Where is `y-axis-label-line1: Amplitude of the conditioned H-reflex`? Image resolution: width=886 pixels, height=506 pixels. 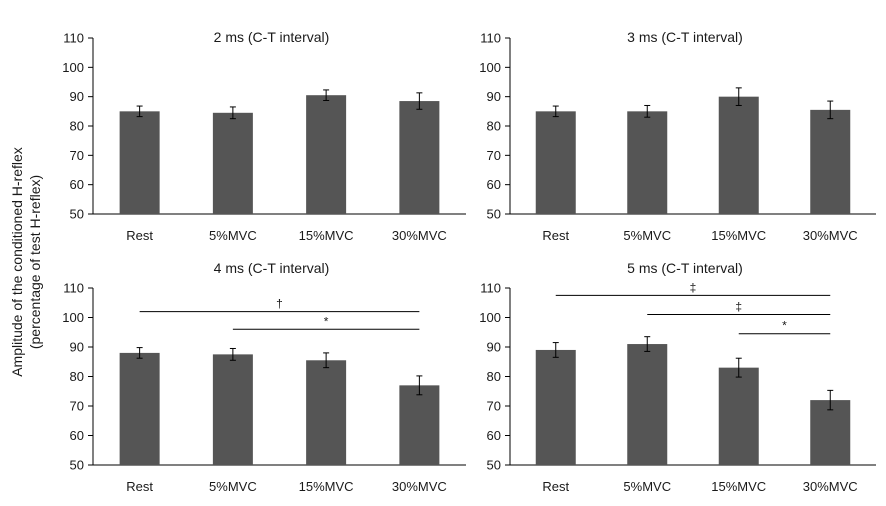 y-axis-label-line1: Amplitude of the conditioned H-reflex is located at coordinates (17, 262).